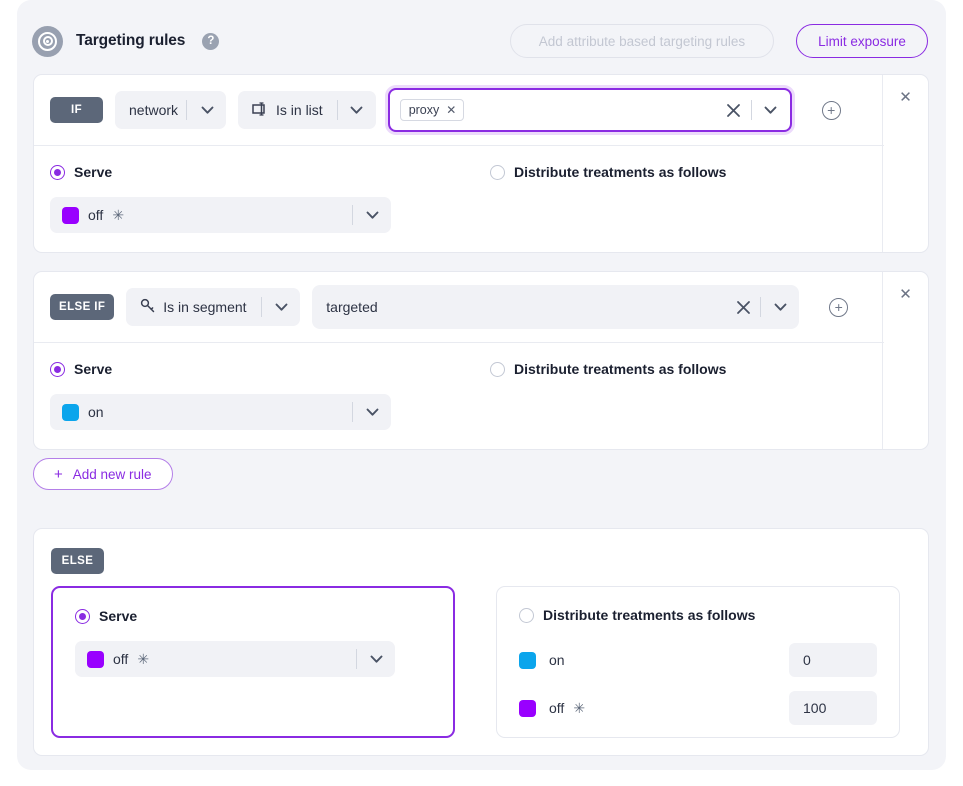 This screenshot has height=786, width=963. I want to click on key-icon, so click(148, 307).